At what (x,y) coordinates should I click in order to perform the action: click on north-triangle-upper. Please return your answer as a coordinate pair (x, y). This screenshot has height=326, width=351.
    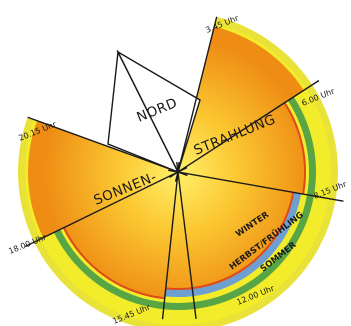
    Looking at the image, I should click on (158, 112).